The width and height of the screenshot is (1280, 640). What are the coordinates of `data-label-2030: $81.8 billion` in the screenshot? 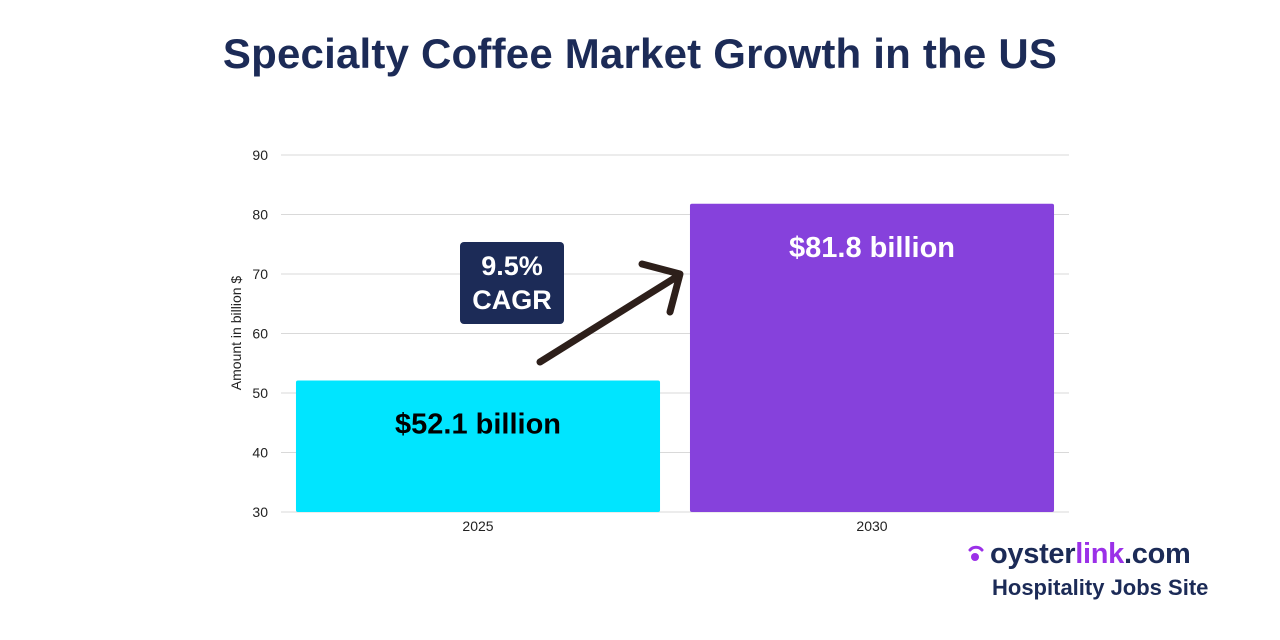 It's located at (872, 248).